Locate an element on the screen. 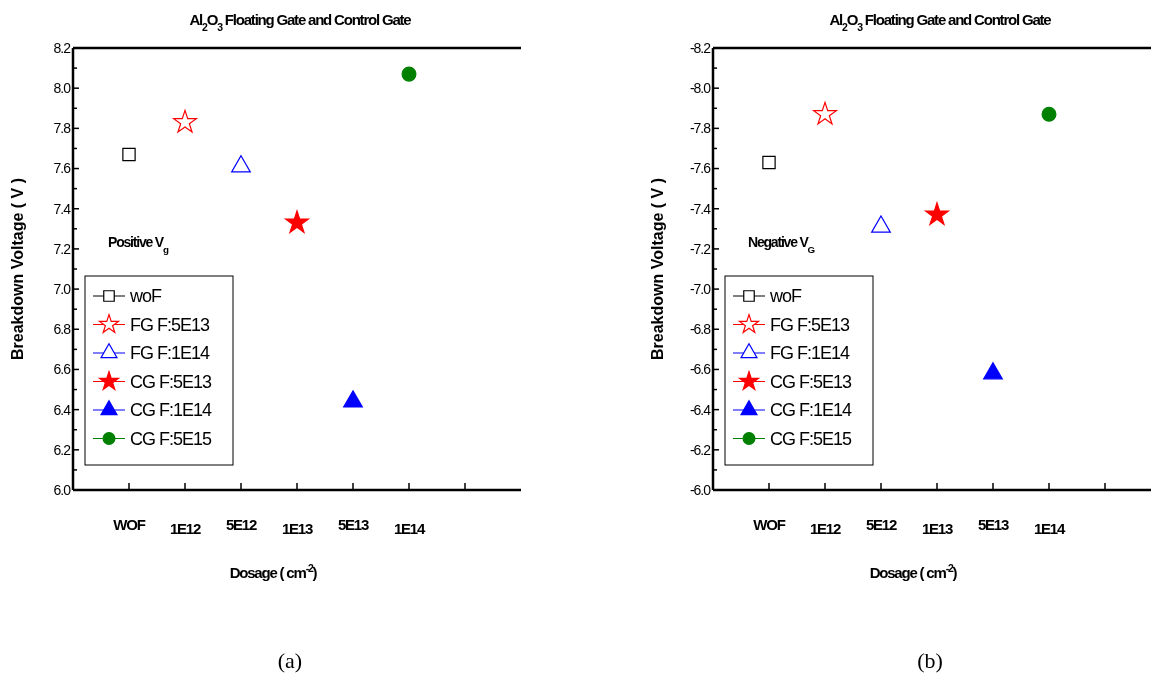 The image size is (1151, 688). y-tick-label: 6.2 is located at coordinates (62, 449).